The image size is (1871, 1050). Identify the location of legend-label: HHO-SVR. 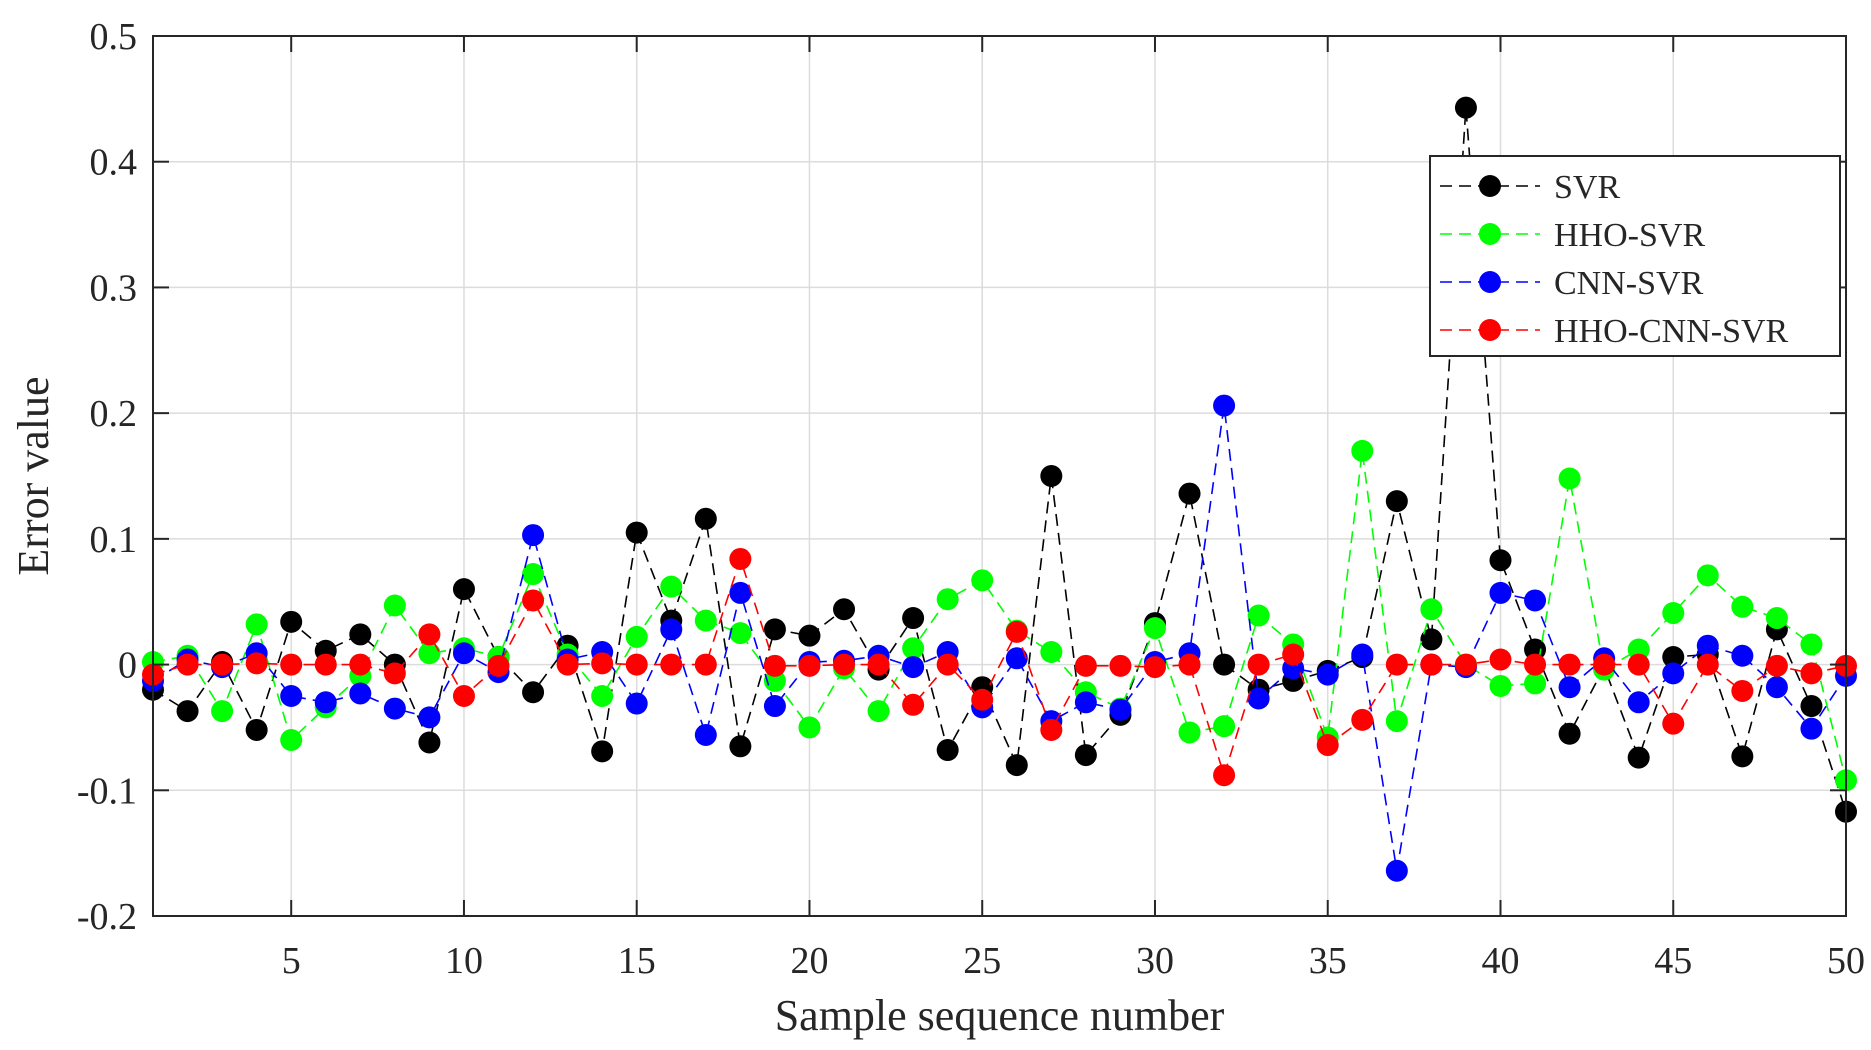
(1629, 235).